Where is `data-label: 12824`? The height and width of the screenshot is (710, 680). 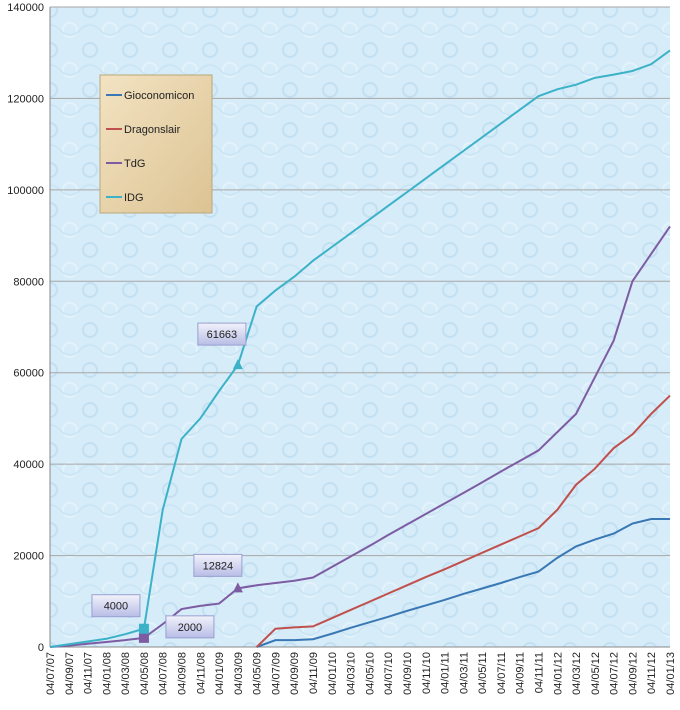
data-label: 12824 is located at coordinates (218, 566).